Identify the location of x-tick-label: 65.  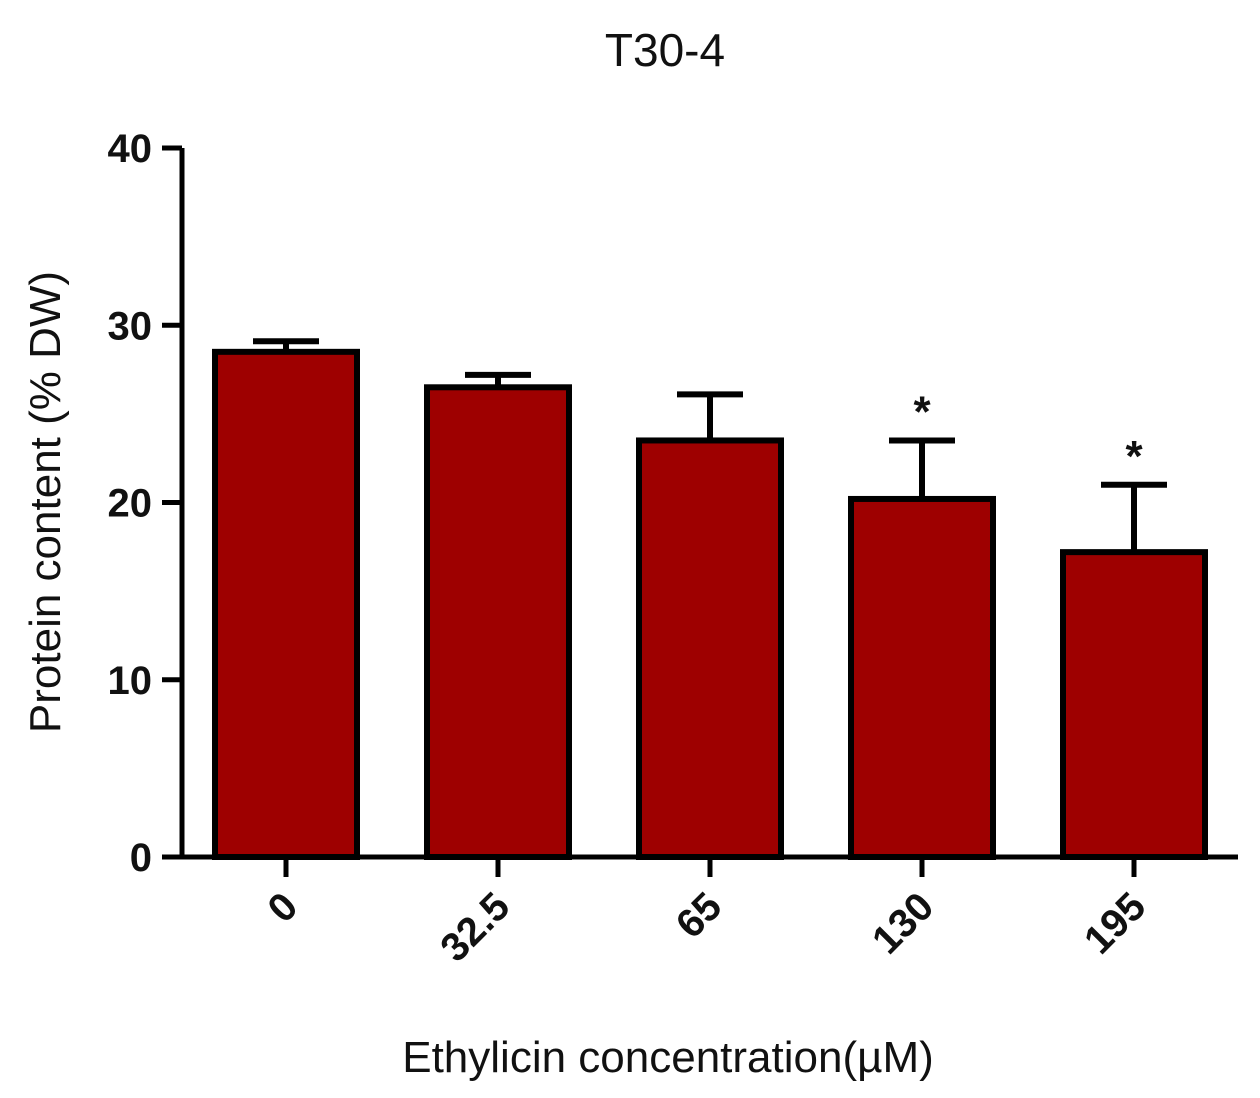
(699, 915).